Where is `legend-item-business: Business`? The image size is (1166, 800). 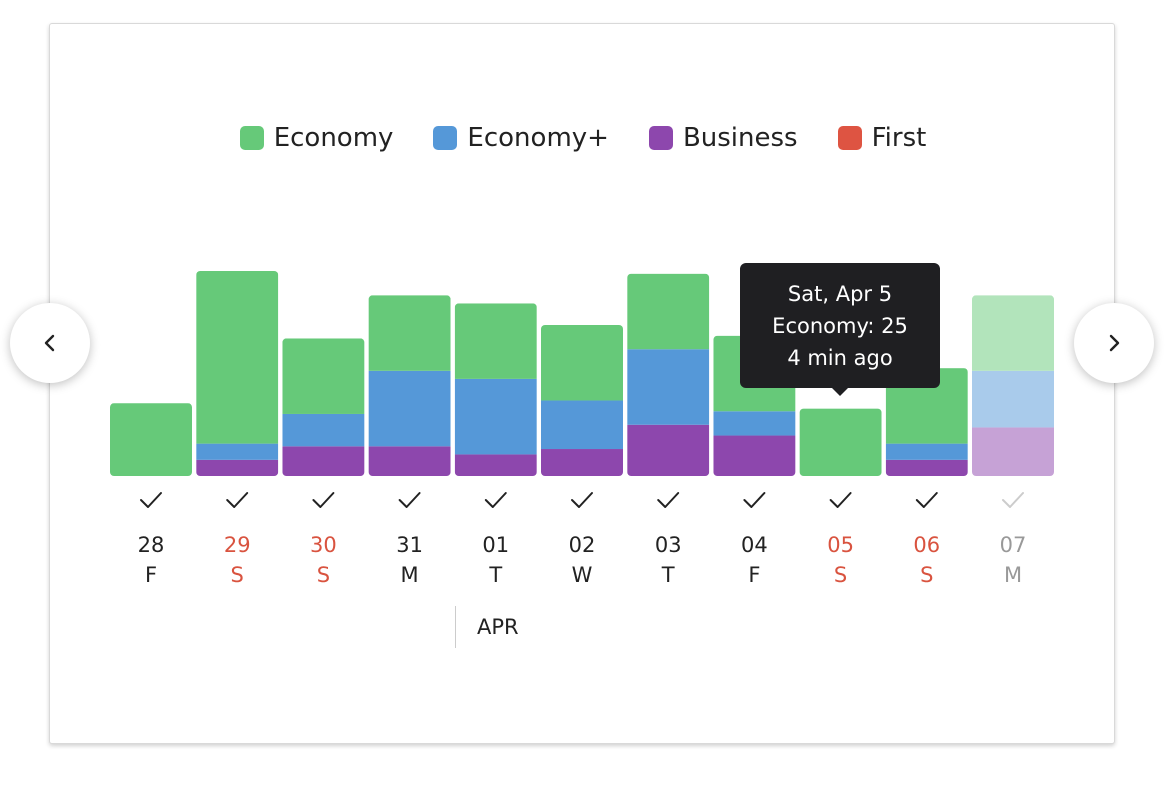 legend-item-business: Business is located at coordinates (723, 138).